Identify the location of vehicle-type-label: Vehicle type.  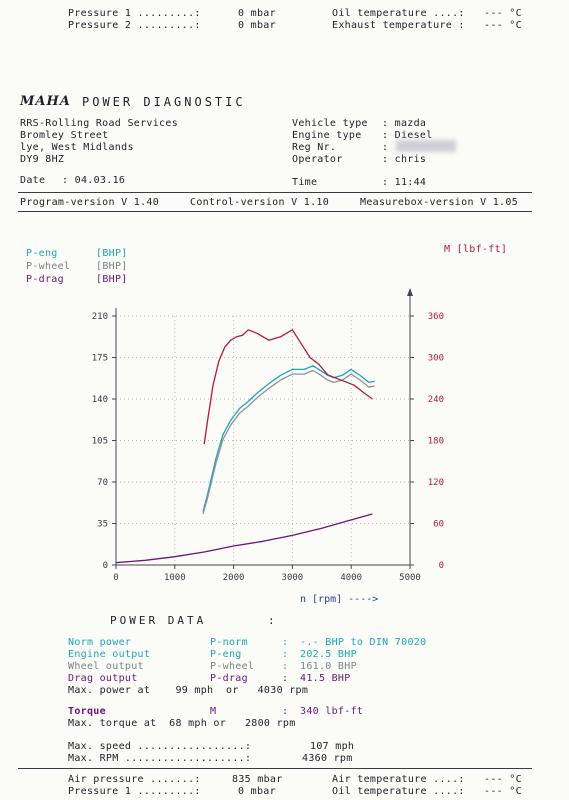
(330, 123).